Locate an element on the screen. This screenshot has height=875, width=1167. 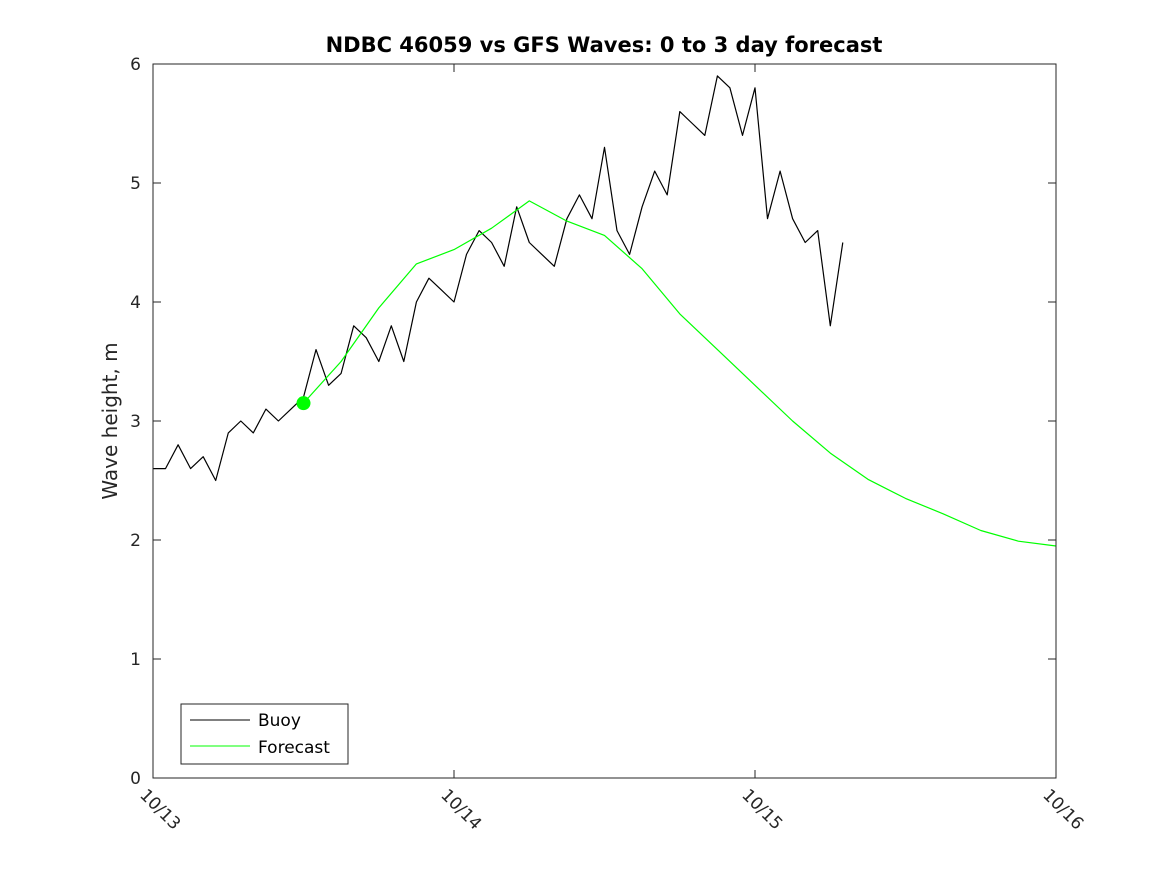
x-tick-label: 10/15 is located at coordinates (761, 809).